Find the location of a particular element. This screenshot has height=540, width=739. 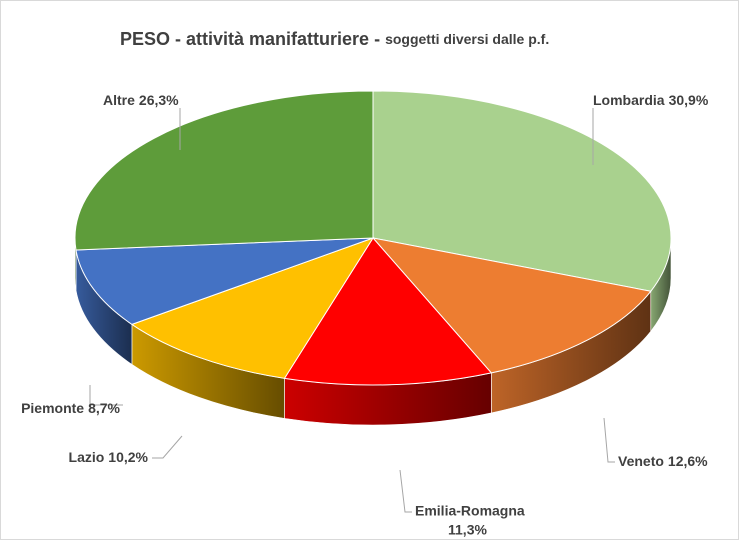

data-label-value: 10,2% is located at coordinates (128, 457).